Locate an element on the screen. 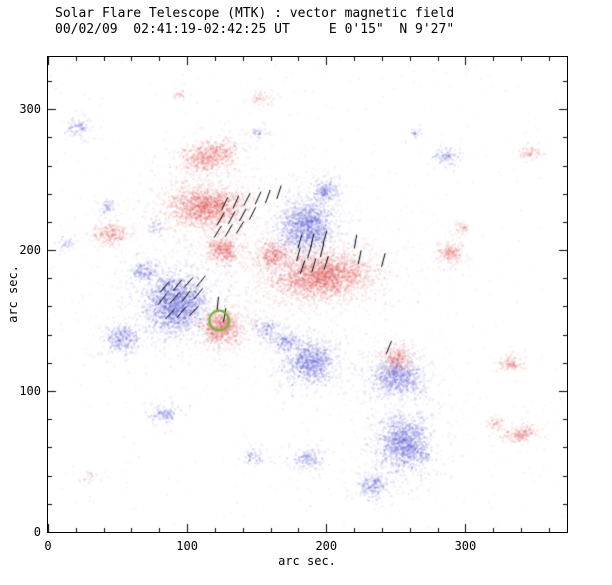 The image size is (612, 585). x-tick-label: 100 is located at coordinates (187, 546).